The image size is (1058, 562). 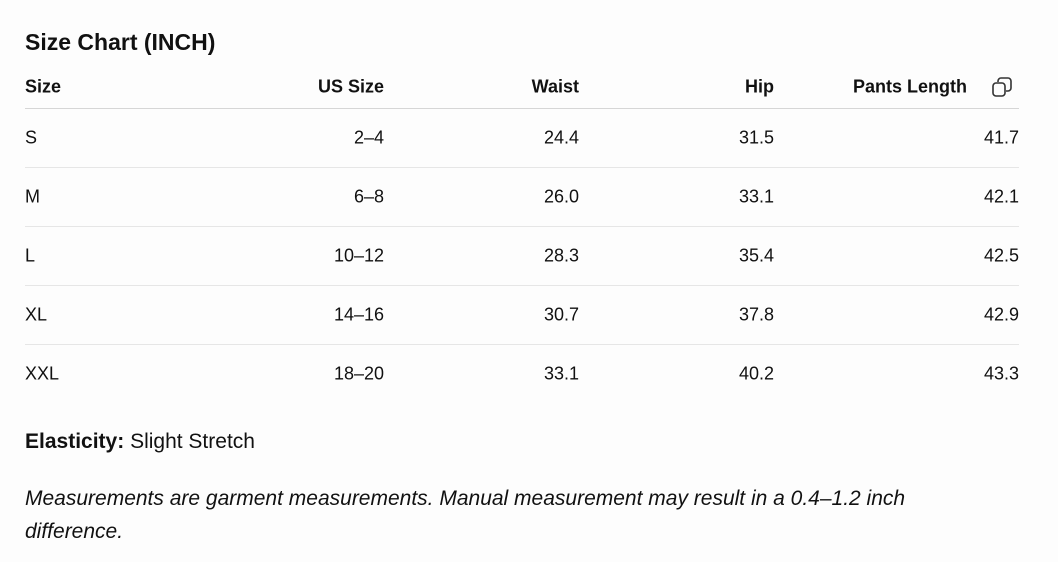 I want to click on table-row: S 2–4 24.4 31.5 41.7, so click(x=522, y=138).